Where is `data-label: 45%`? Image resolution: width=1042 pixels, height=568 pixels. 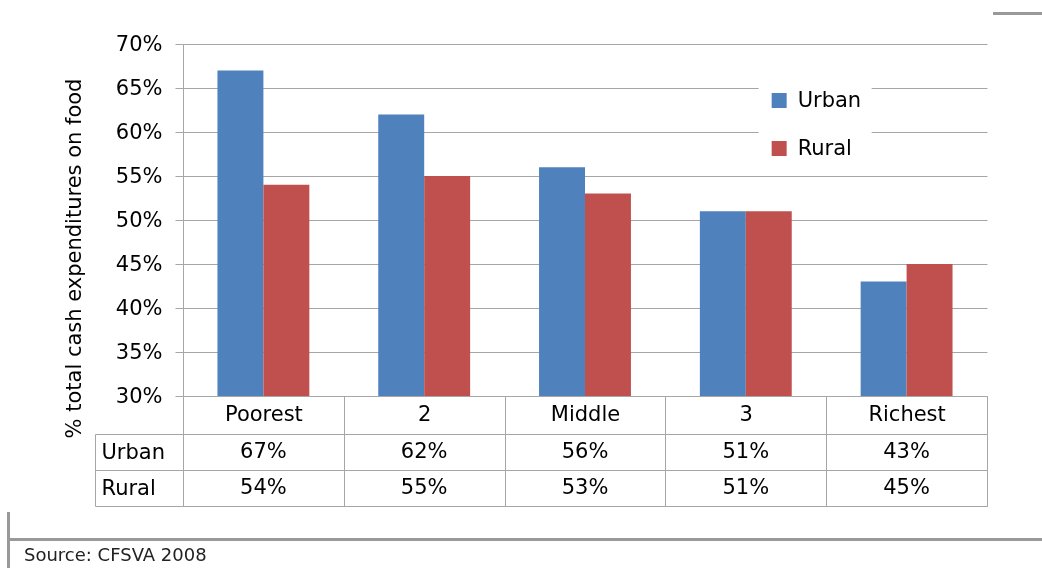
data-label: 45% is located at coordinates (906, 487).